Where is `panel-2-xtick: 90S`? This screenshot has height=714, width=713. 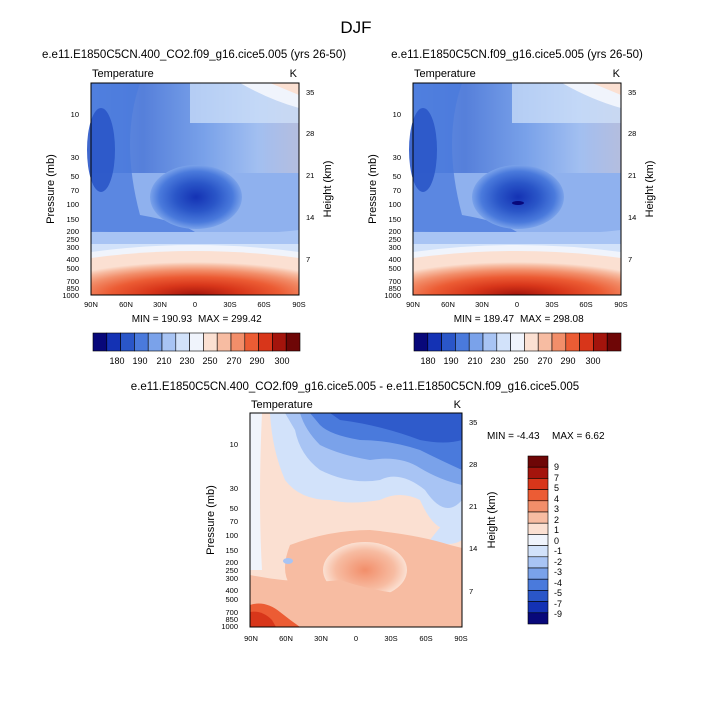
panel-2-xtick: 90S is located at coordinates (620, 304).